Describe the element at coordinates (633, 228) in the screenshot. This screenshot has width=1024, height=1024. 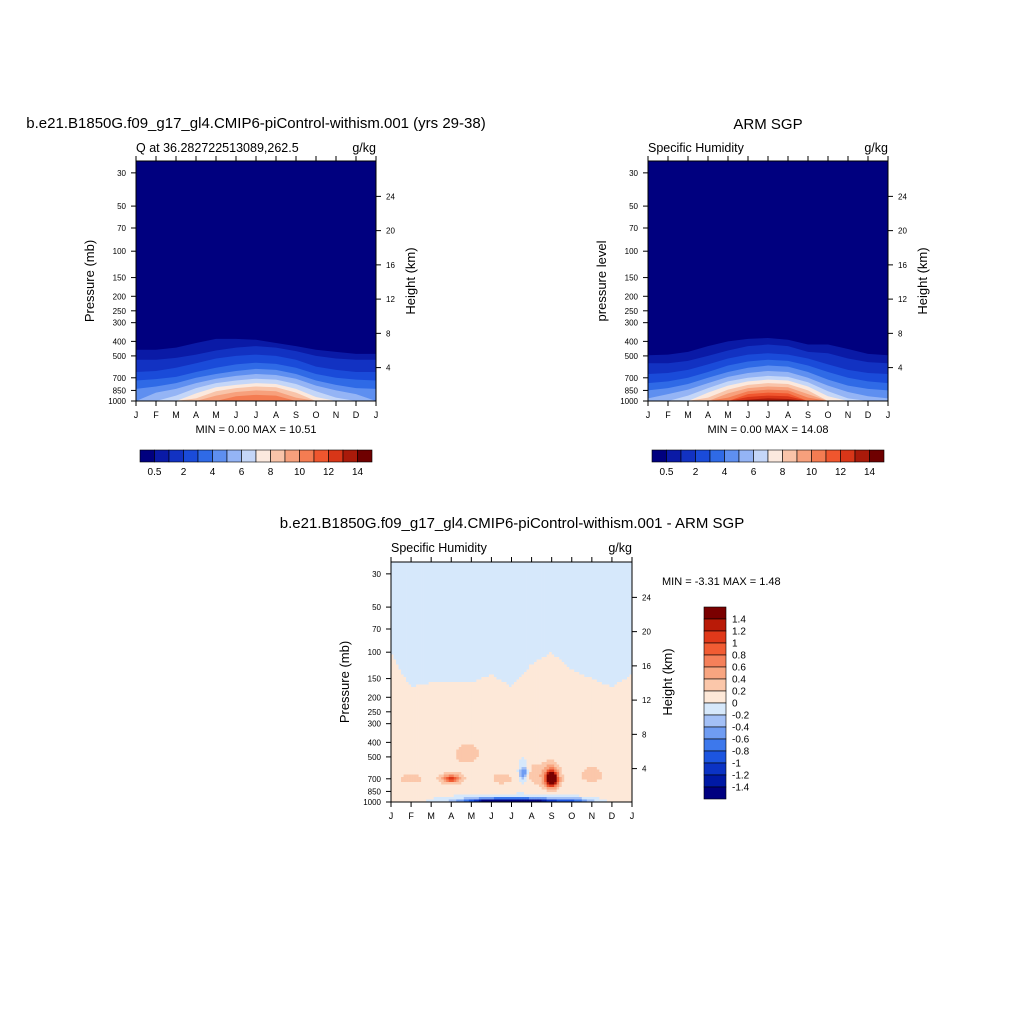
I see `y-tick-label: 70` at that location.